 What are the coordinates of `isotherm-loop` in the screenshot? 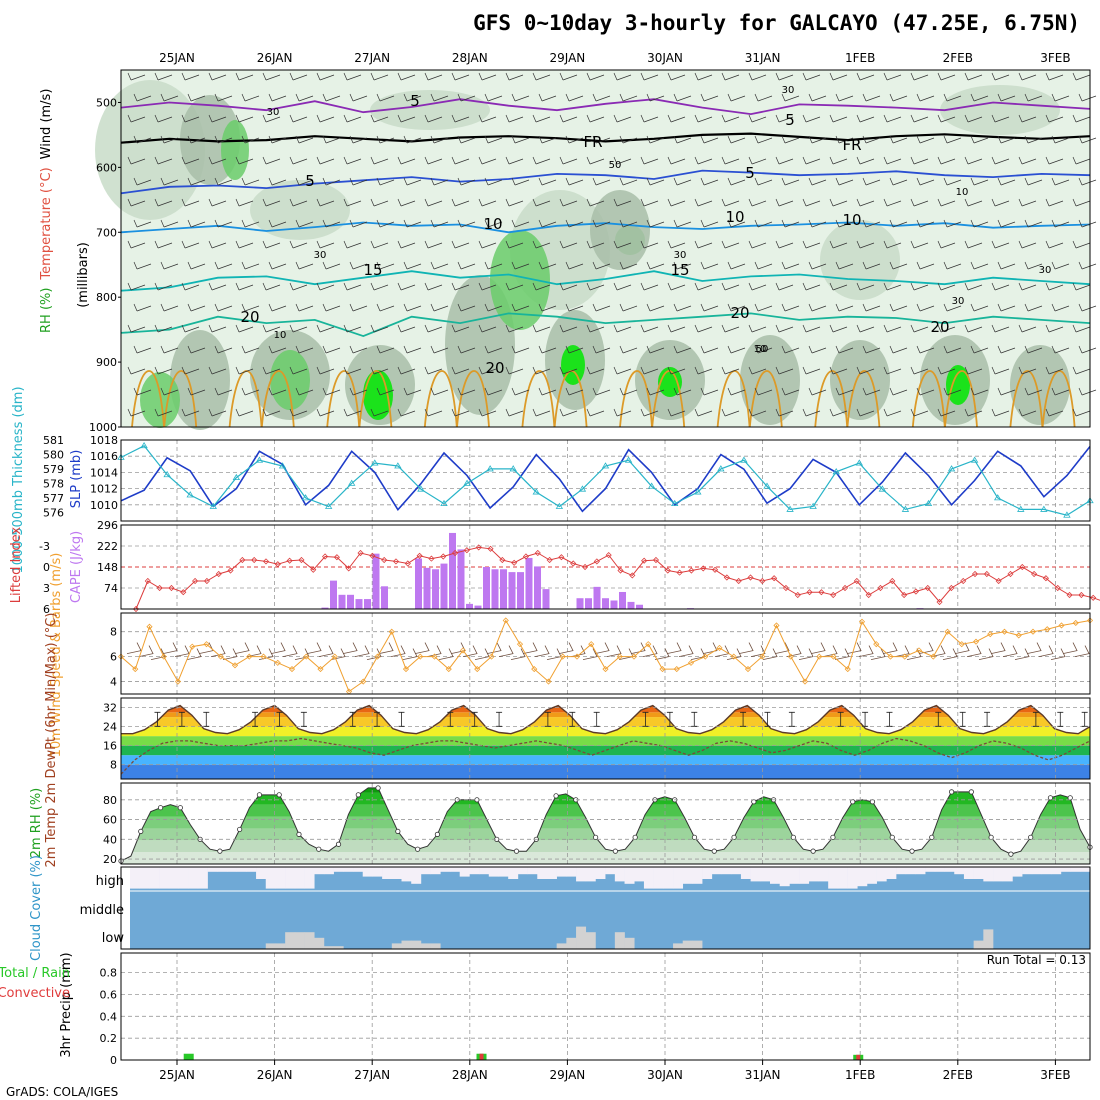 It's located at (245, 399).